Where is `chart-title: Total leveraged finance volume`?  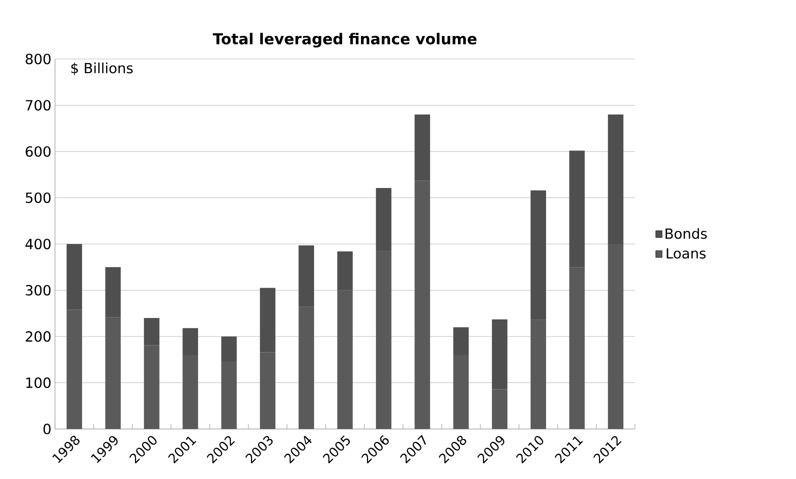 chart-title: Total leveraged finance volume is located at coordinates (344, 40).